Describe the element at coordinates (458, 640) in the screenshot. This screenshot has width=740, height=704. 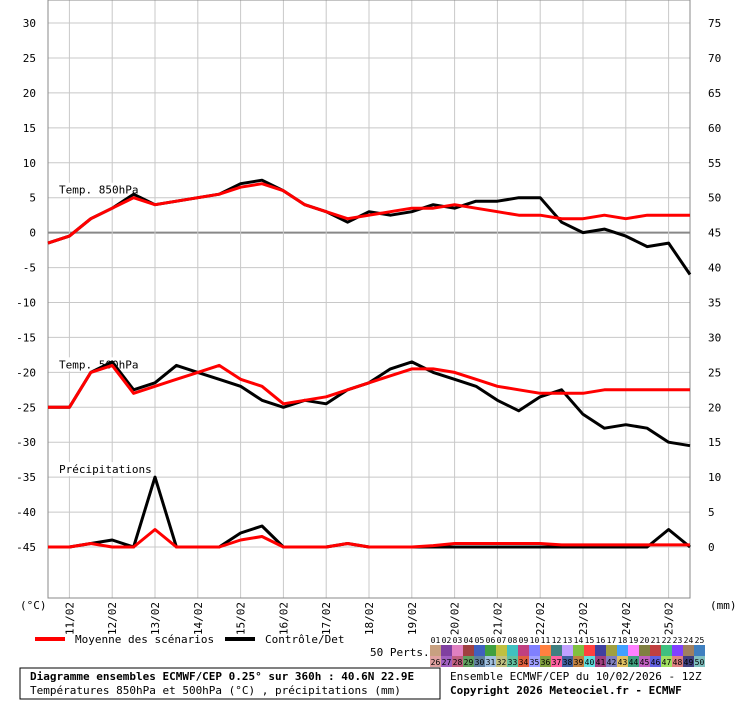
I see `member-label: 03` at that location.